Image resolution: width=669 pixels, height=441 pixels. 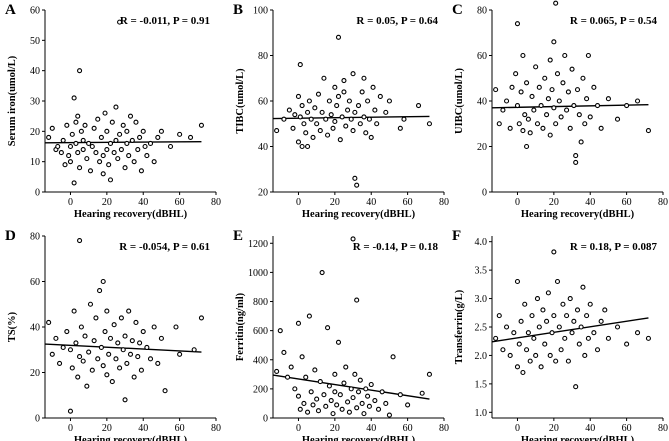 What do you see at coordinates (627, 202) in the screenshot?
I see `x-tick-label: 60` at bounding box center [627, 202].